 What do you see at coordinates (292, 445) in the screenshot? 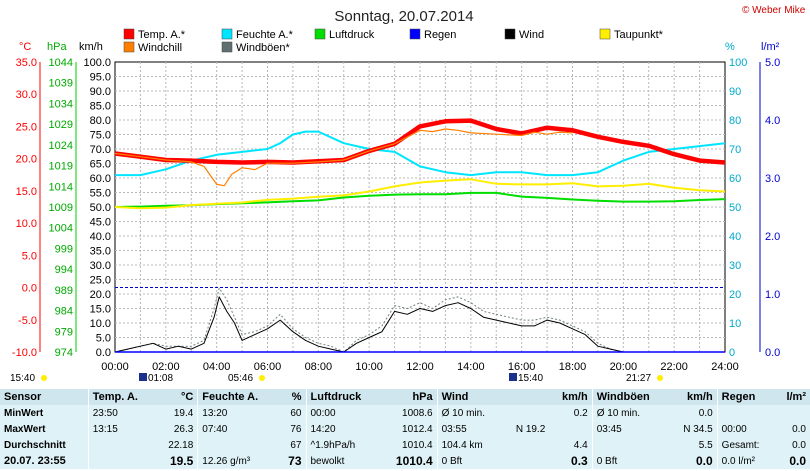
I see `hum-value: 67` at bounding box center [292, 445].